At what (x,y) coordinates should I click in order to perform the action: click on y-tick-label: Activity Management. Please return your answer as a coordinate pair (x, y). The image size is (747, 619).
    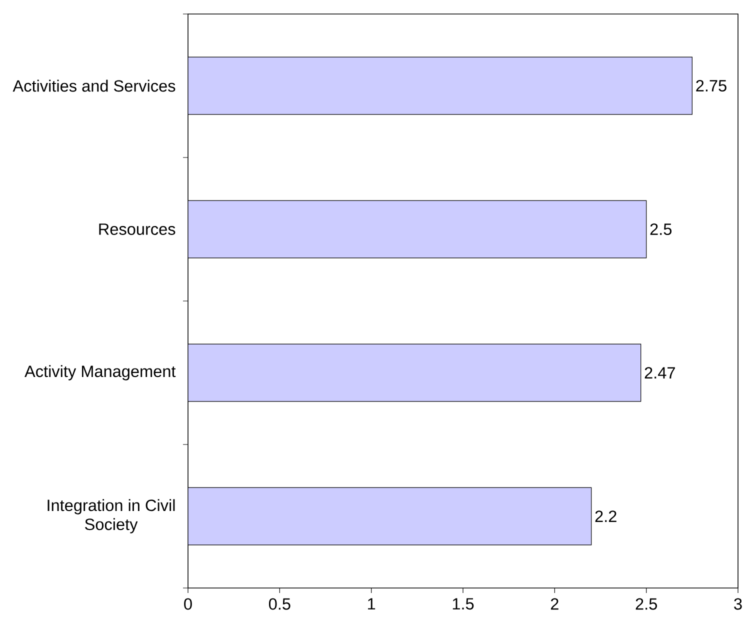
    Looking at the image, I should click on (100, 372).